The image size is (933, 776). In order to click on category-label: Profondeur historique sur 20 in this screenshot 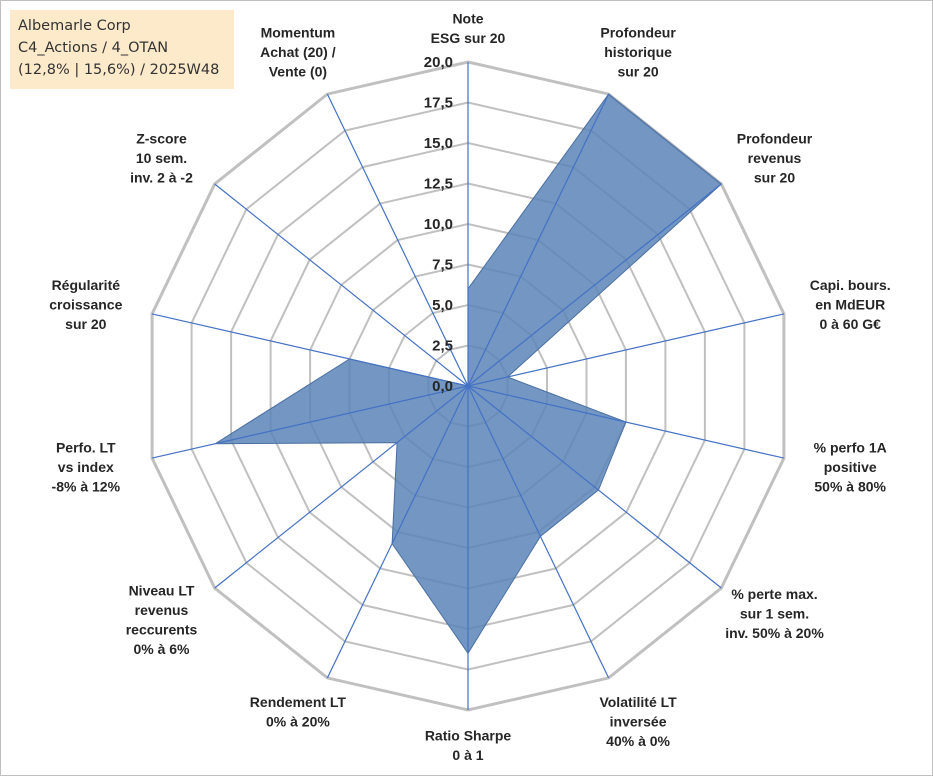, I will do `click(638, 51)`.